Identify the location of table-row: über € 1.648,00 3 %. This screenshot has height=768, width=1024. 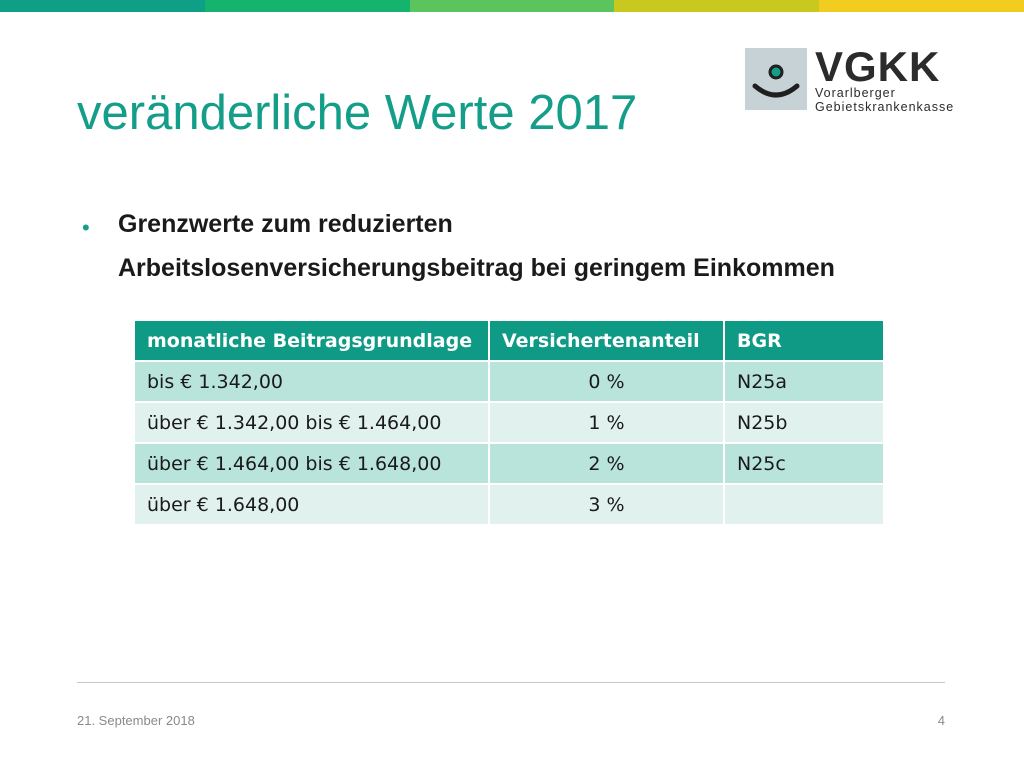
(509, 504).